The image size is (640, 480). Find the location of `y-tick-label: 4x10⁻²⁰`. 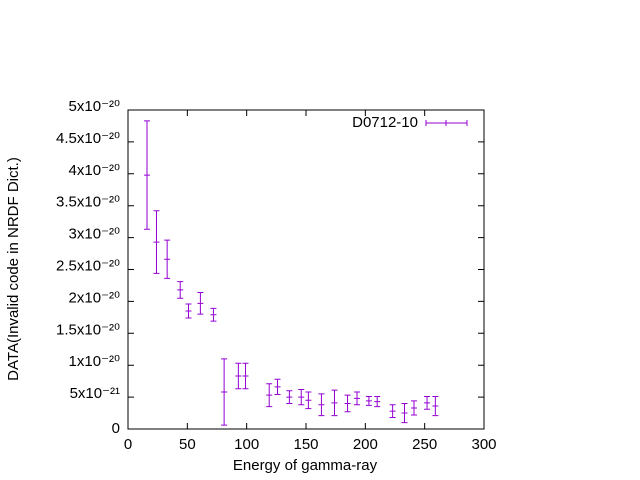

y-tick-label: 4x10⁻²⁰ is located at coordinates (94, 170).